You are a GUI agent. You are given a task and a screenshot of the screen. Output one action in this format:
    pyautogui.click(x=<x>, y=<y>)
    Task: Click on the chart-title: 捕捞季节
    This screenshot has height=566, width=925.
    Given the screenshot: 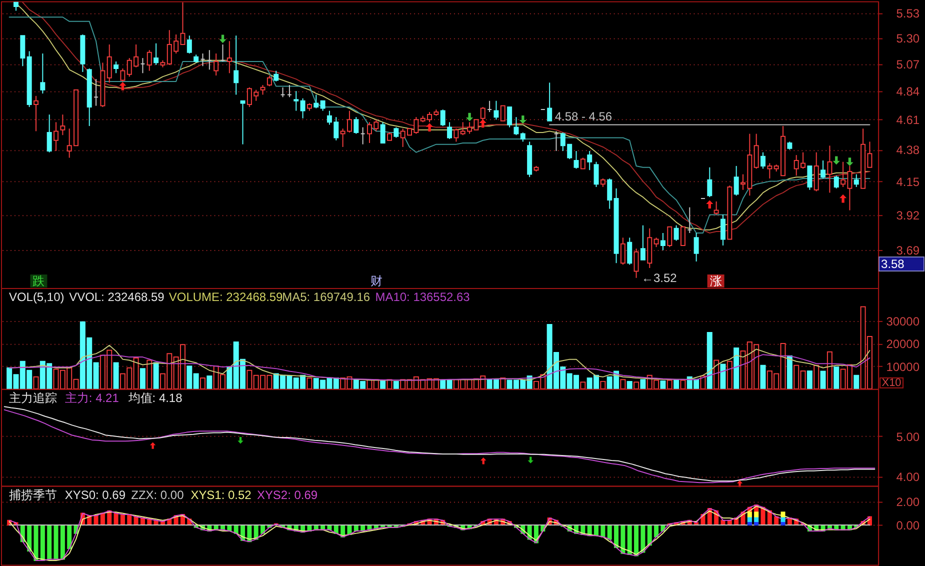 What is the action you would take?
    pyautogui.click(x=32, y=495)
    